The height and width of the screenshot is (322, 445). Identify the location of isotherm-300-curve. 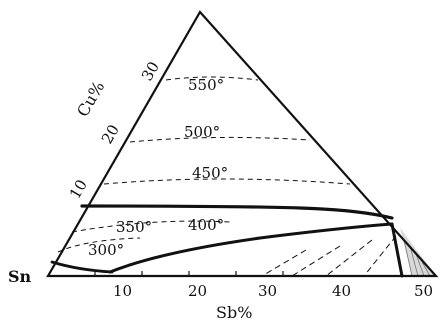
(99, 245).